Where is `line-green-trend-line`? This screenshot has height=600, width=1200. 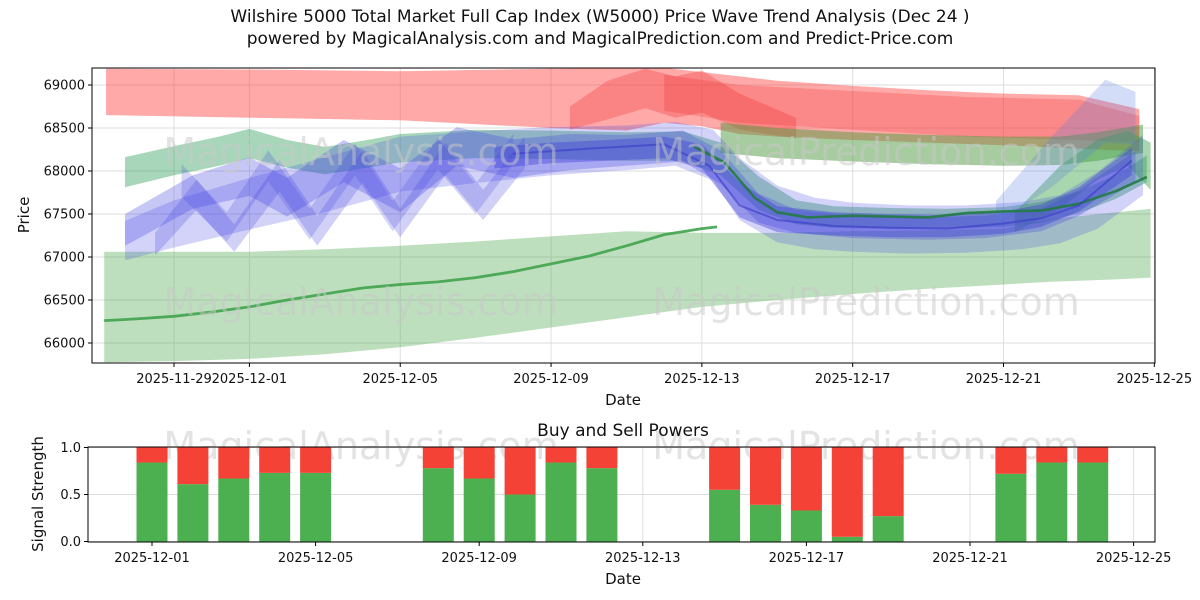 line-green-trend-line is located at coordinates (411, 273).